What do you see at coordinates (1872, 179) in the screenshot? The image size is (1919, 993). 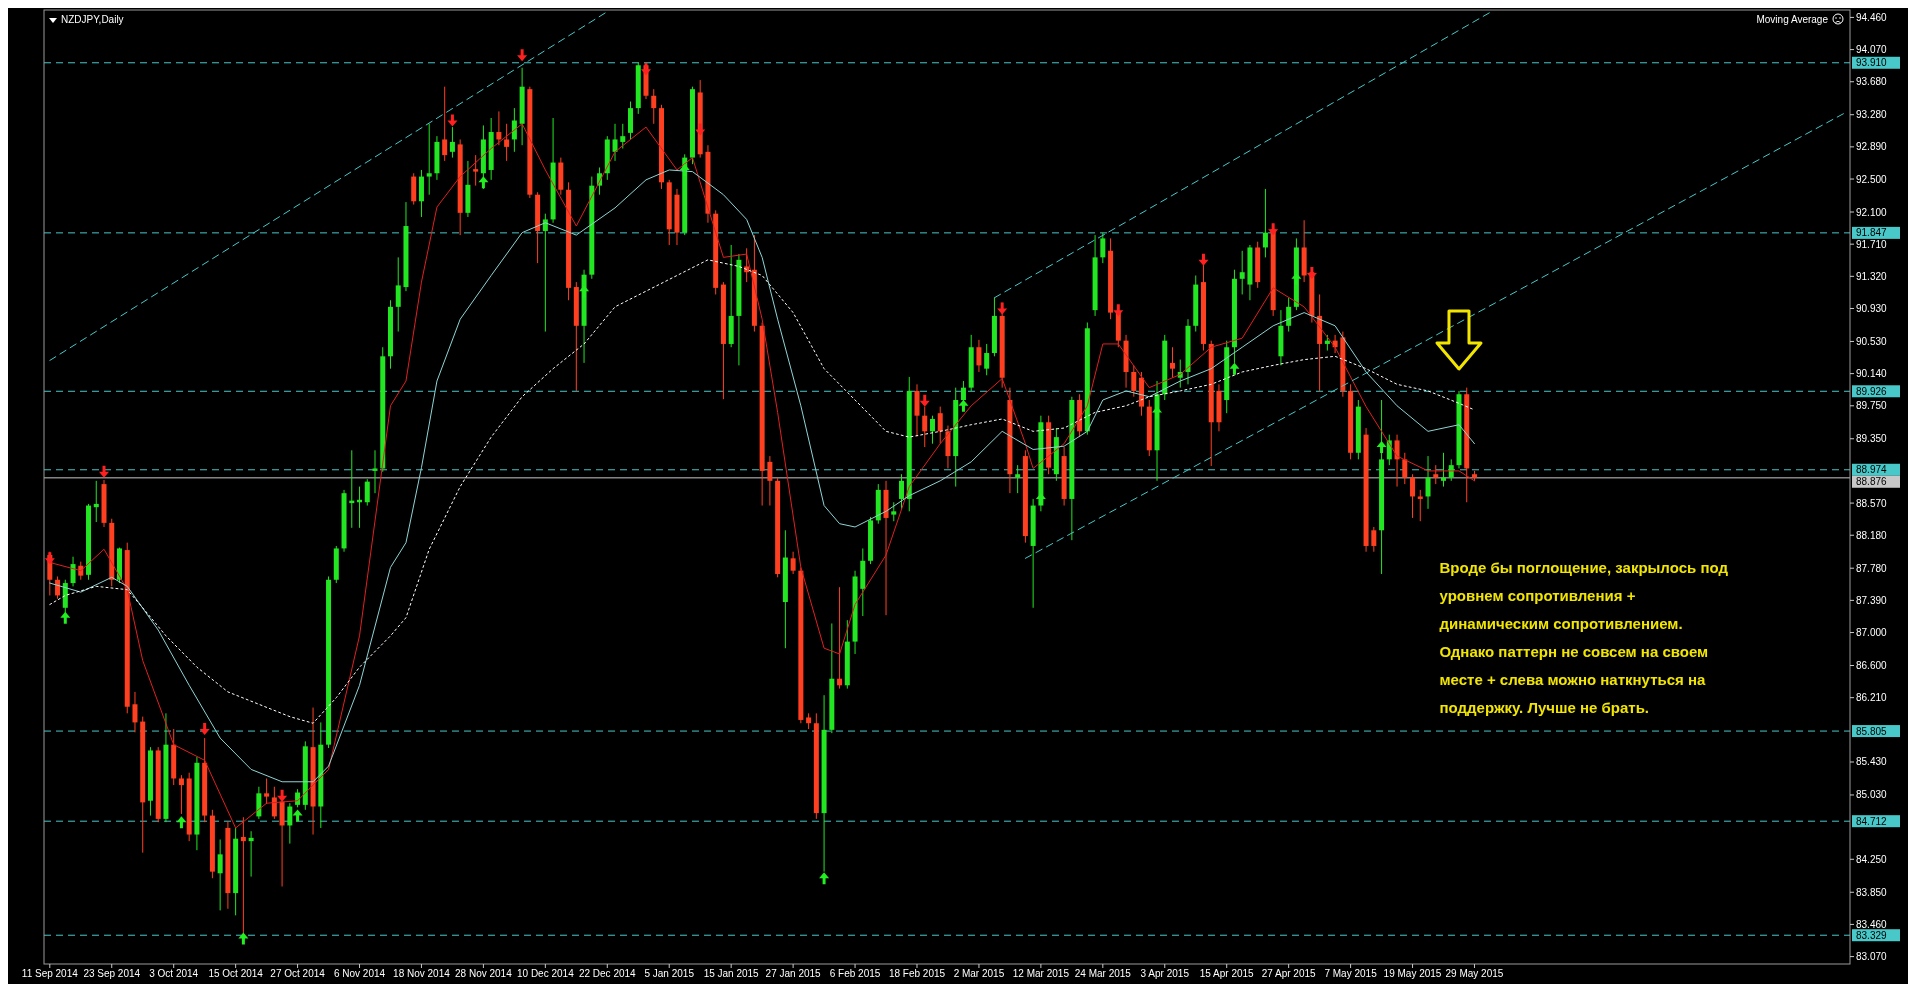 I see `y-tick-label: 92.500` at bounding box center [1872, 179].